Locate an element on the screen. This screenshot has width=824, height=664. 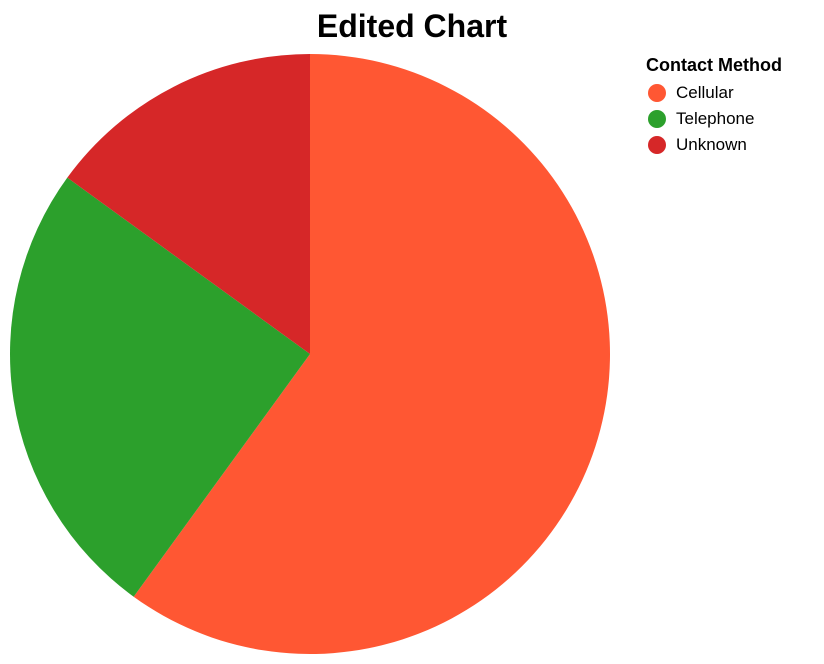
legend-label-unknown: Unknown is located at coordinates (711, 144).